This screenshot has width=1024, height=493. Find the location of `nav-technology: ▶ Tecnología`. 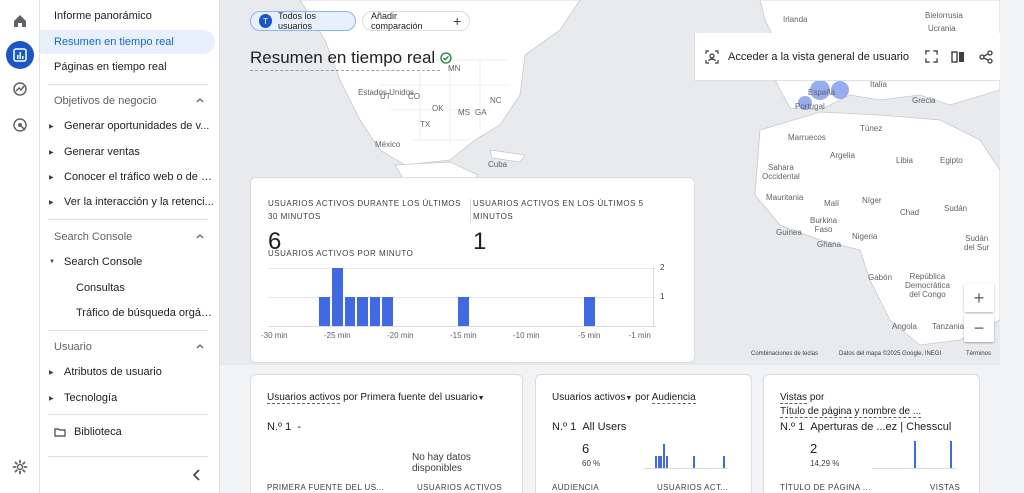

nav-technology: ▶ Tecnología is located at coordinates (83, 398).